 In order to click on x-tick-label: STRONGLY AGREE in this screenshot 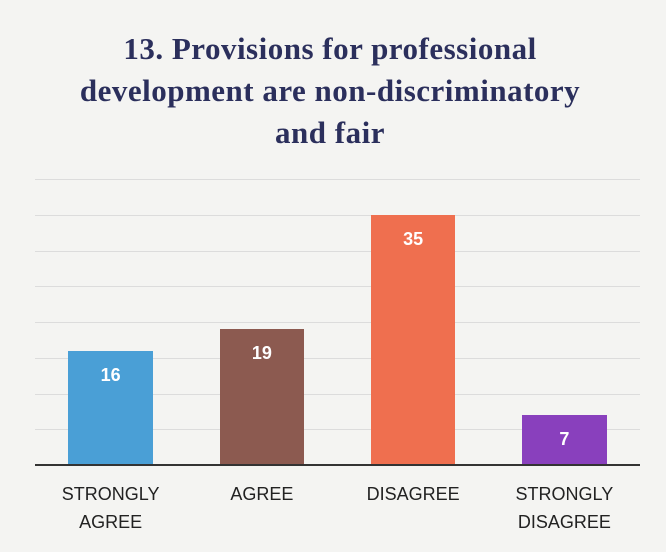, I will do `click(110, 508)`.